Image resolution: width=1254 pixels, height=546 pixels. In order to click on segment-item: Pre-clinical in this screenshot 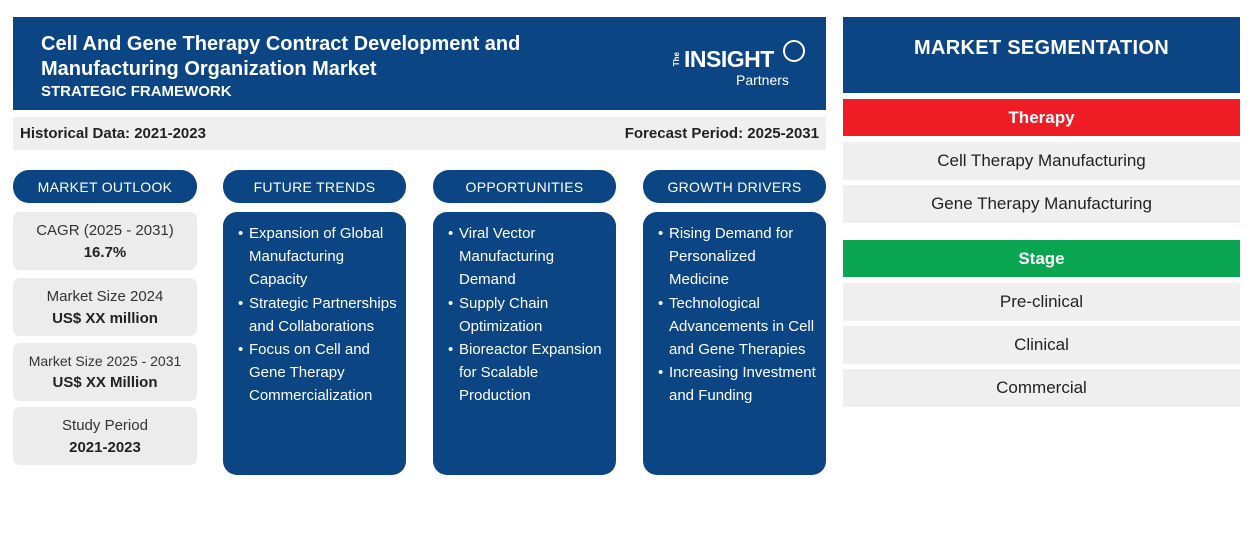, I will do `click(1041, 302)`.